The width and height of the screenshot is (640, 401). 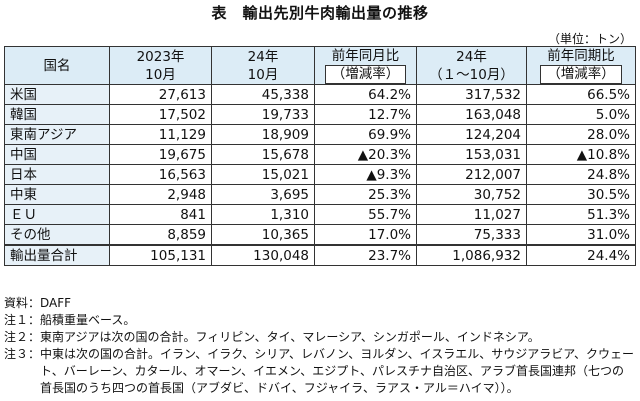 What do you see at coordinates (263, 94) in the screenshot?
I see `cell-24-10: 45,338` at bounding box center [263, 94].